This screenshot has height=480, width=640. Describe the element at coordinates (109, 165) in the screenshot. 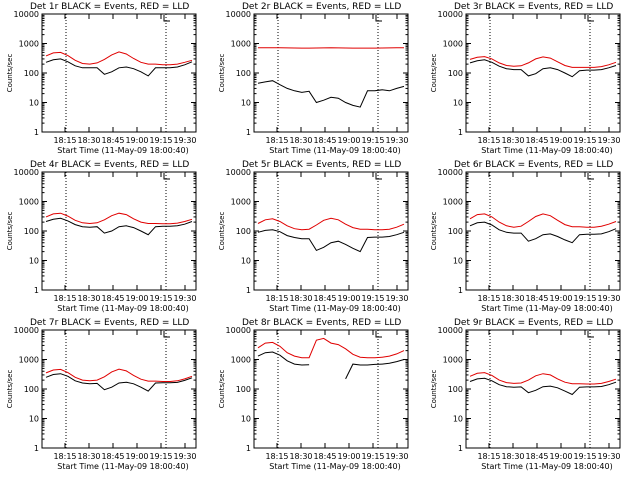

I see `panel-title: Det 4r BLACK = Events, RED = LLD` at that location.